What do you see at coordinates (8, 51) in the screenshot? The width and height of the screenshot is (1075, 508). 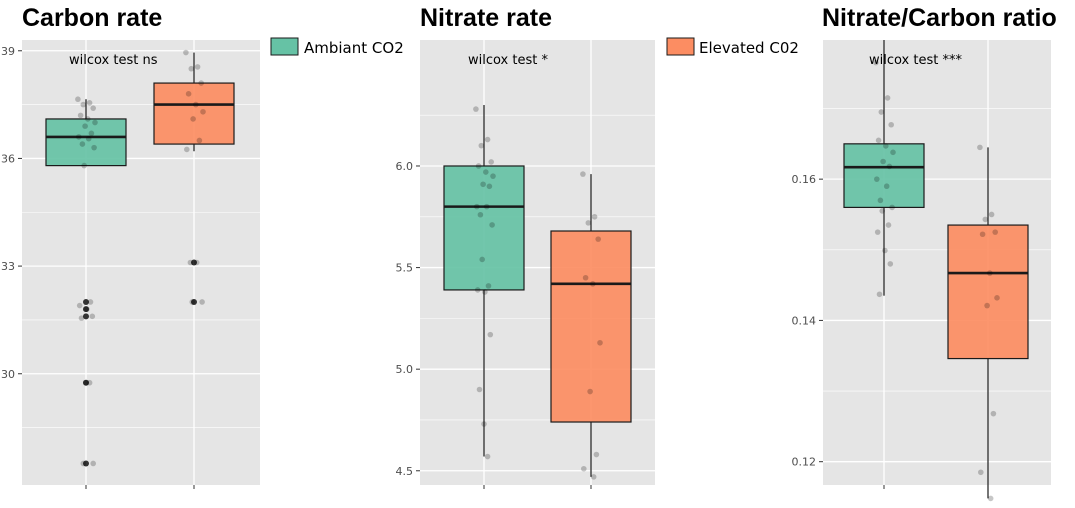 I see `y-tick-label: 39` at bounding box center [8, 51].